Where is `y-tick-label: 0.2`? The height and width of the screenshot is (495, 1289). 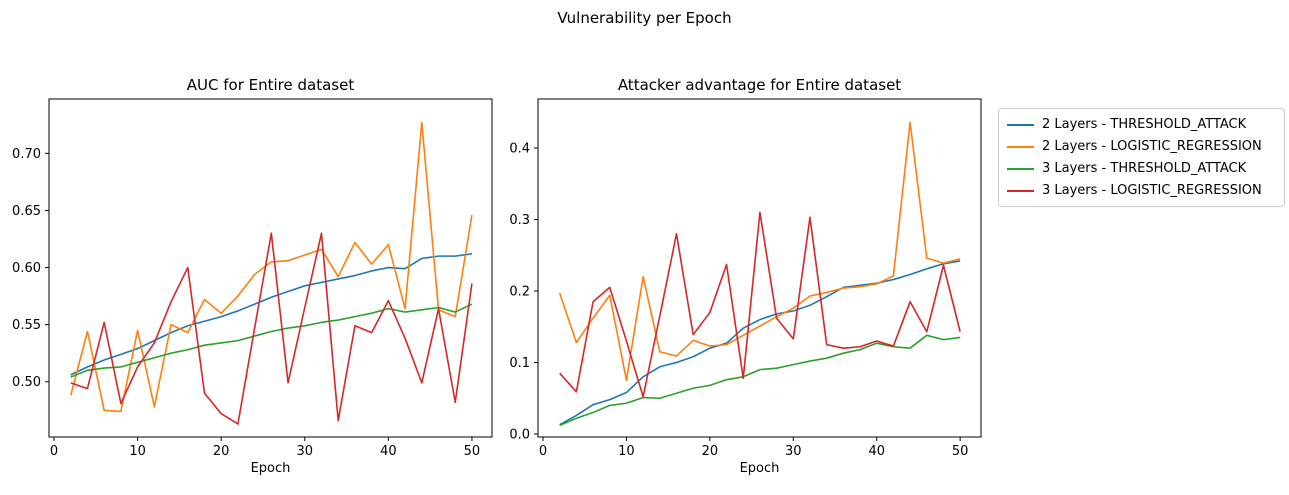 y-tick-label: 0.2 is located at coordinates (519, 291).